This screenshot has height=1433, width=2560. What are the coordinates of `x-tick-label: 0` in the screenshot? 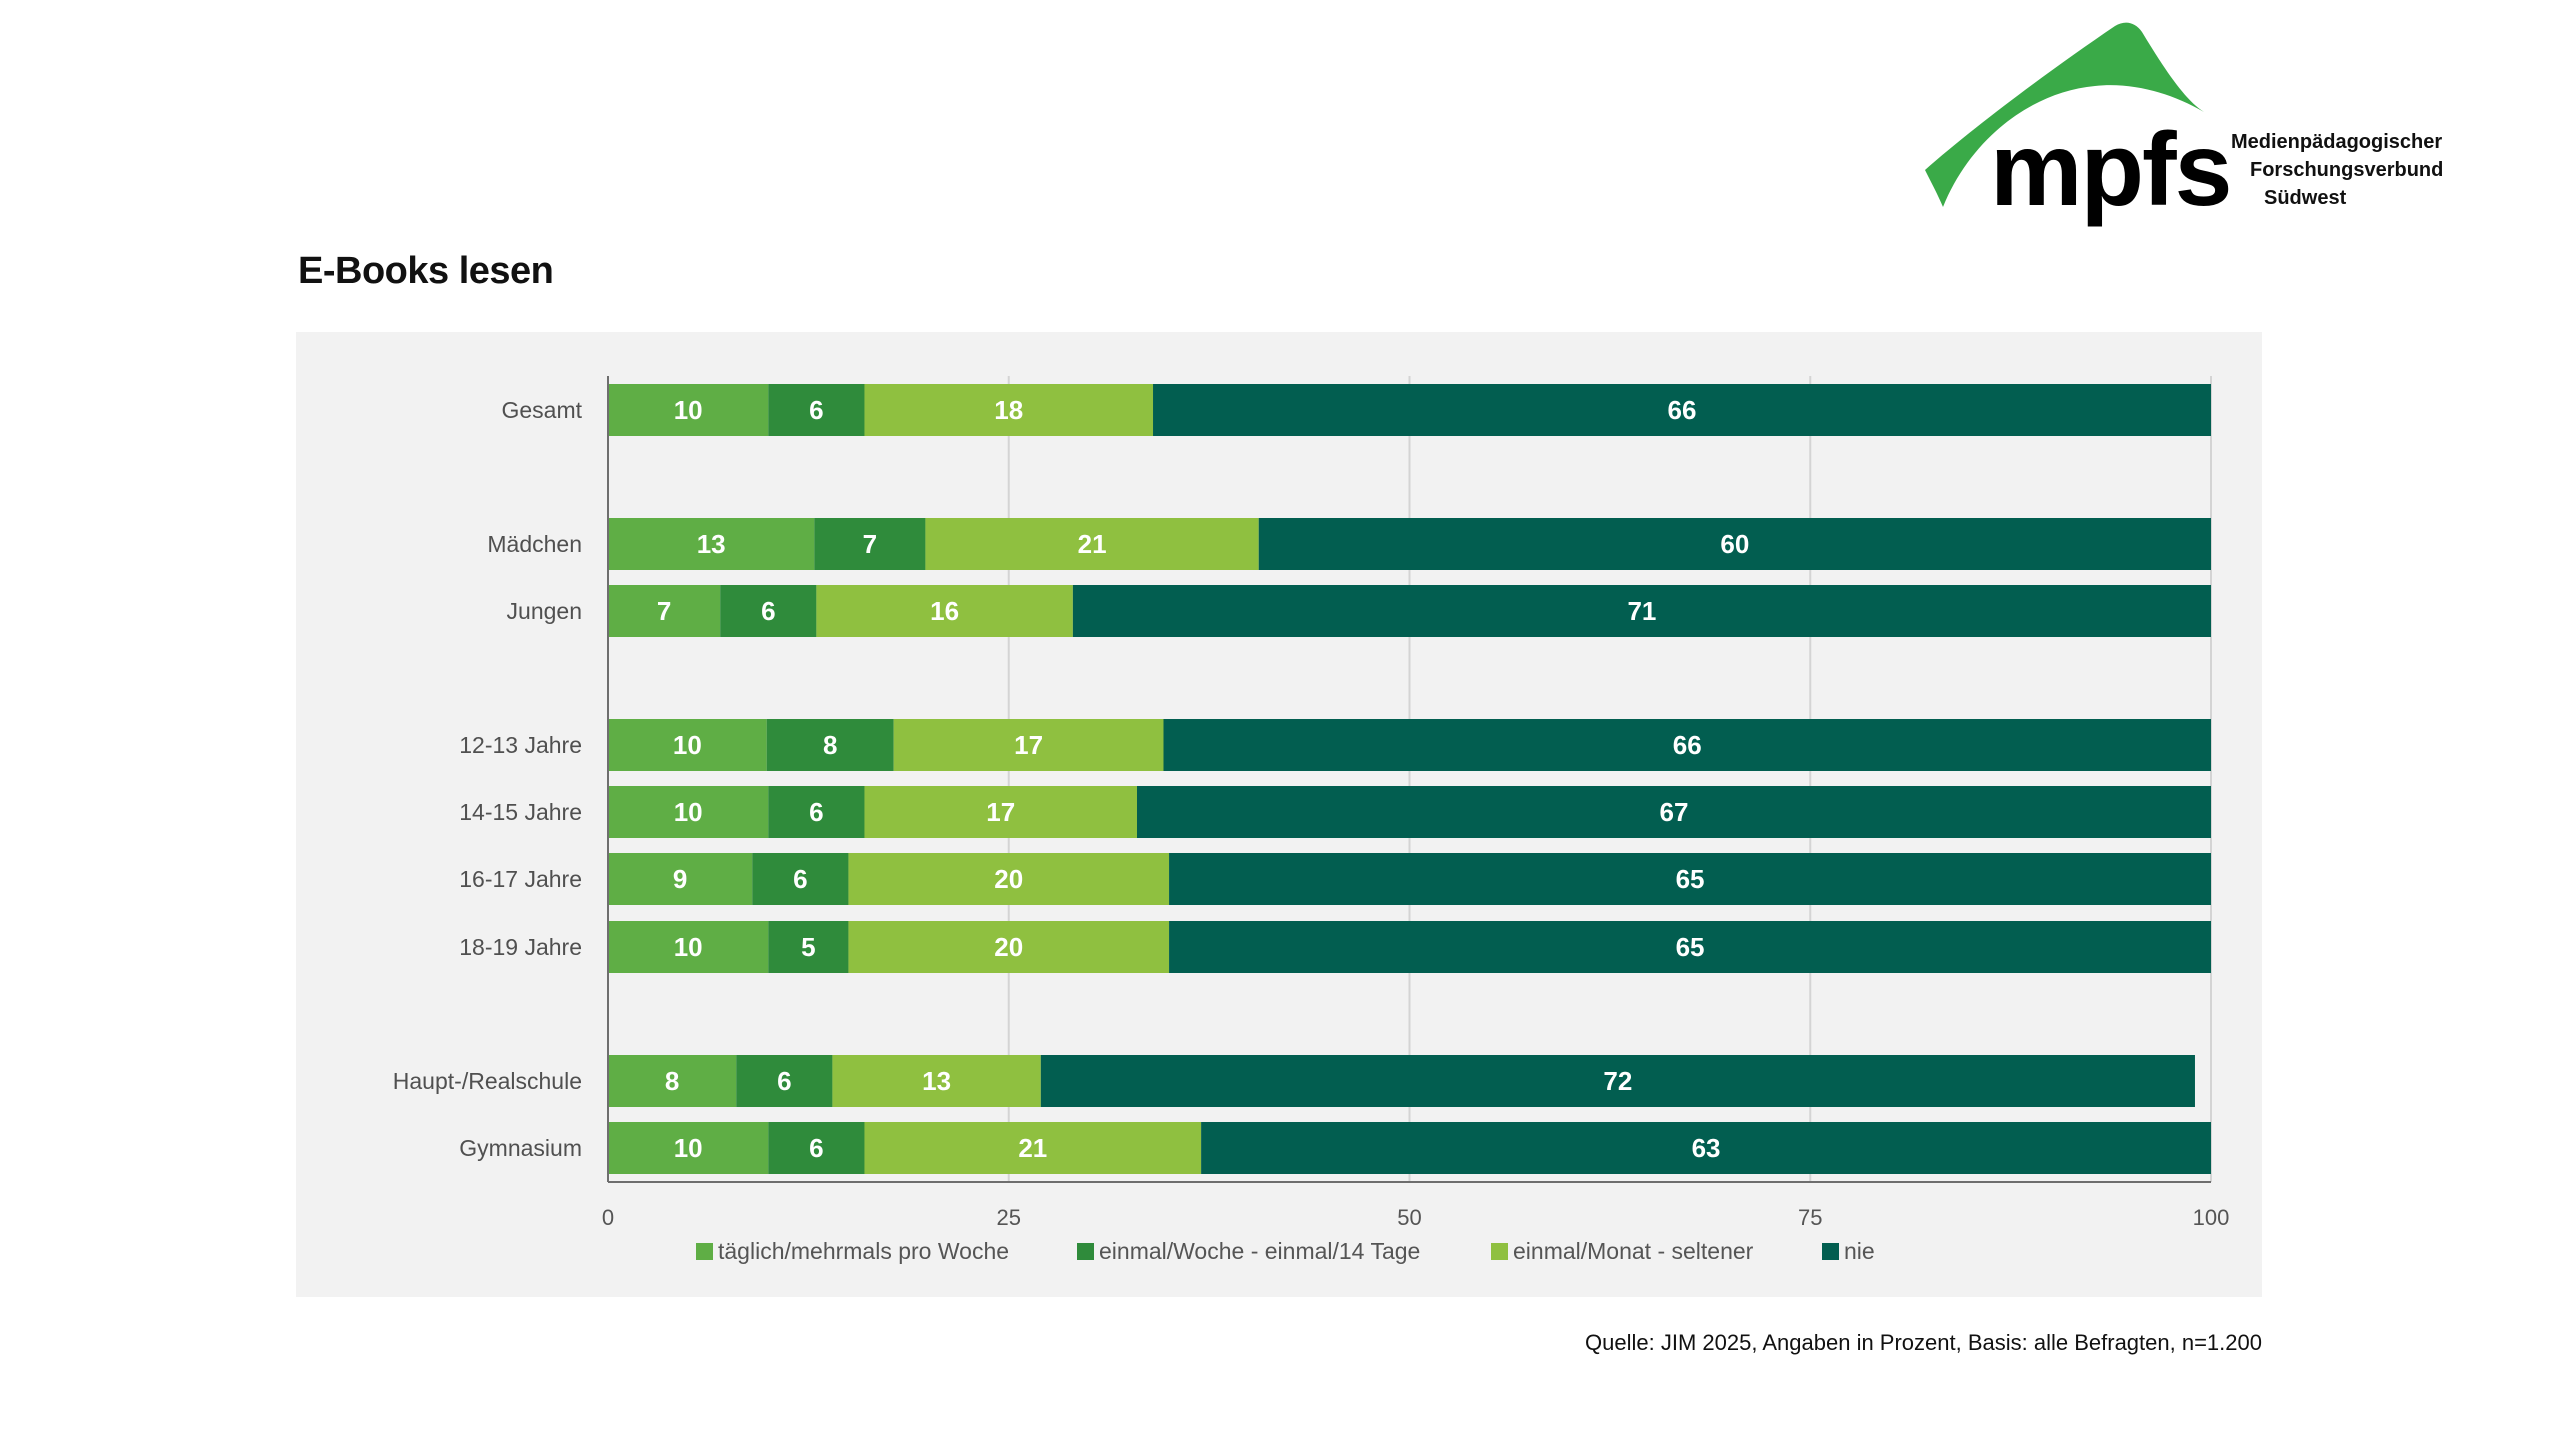 It's located at (608, 1217).